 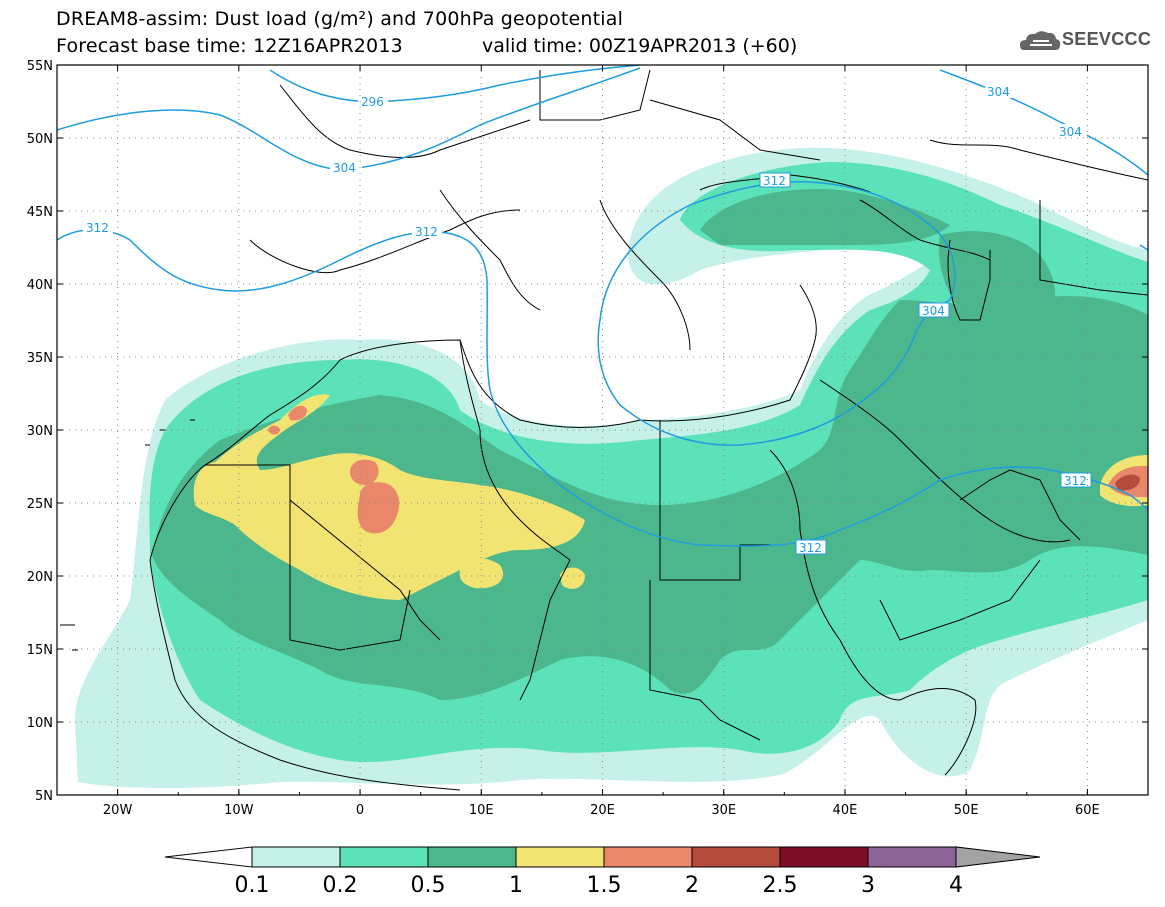 What do you see at coordinates (297, 413) in the screenshot?
I see `dust-contour-1.5-c` at bounding box center [297, 413].